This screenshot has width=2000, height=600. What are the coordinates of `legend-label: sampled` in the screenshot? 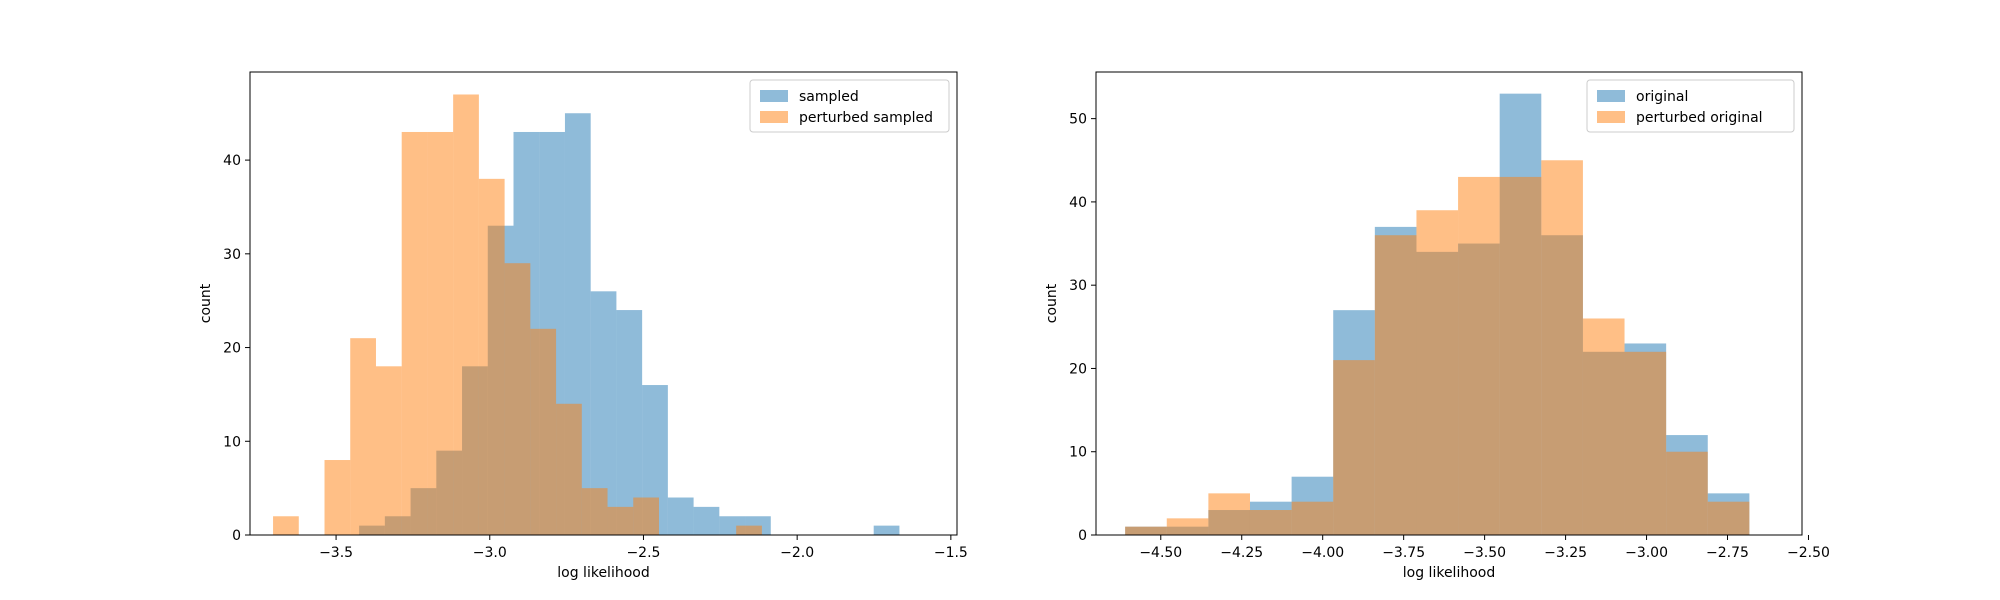 It's located at (829, 97).